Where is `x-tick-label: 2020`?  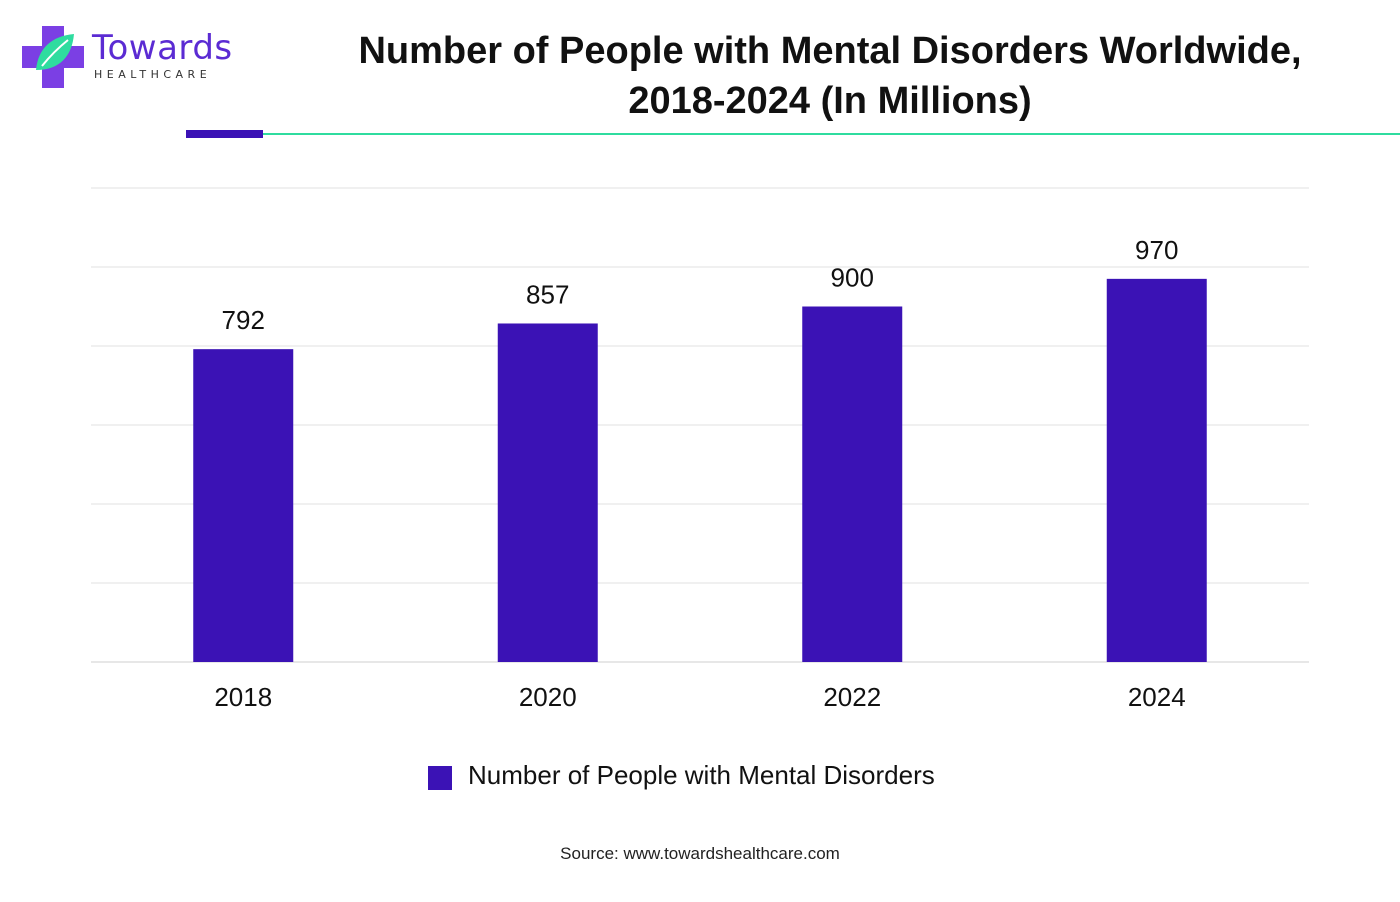 x-tick-label: 2020 is located at coordinates (548, 697).